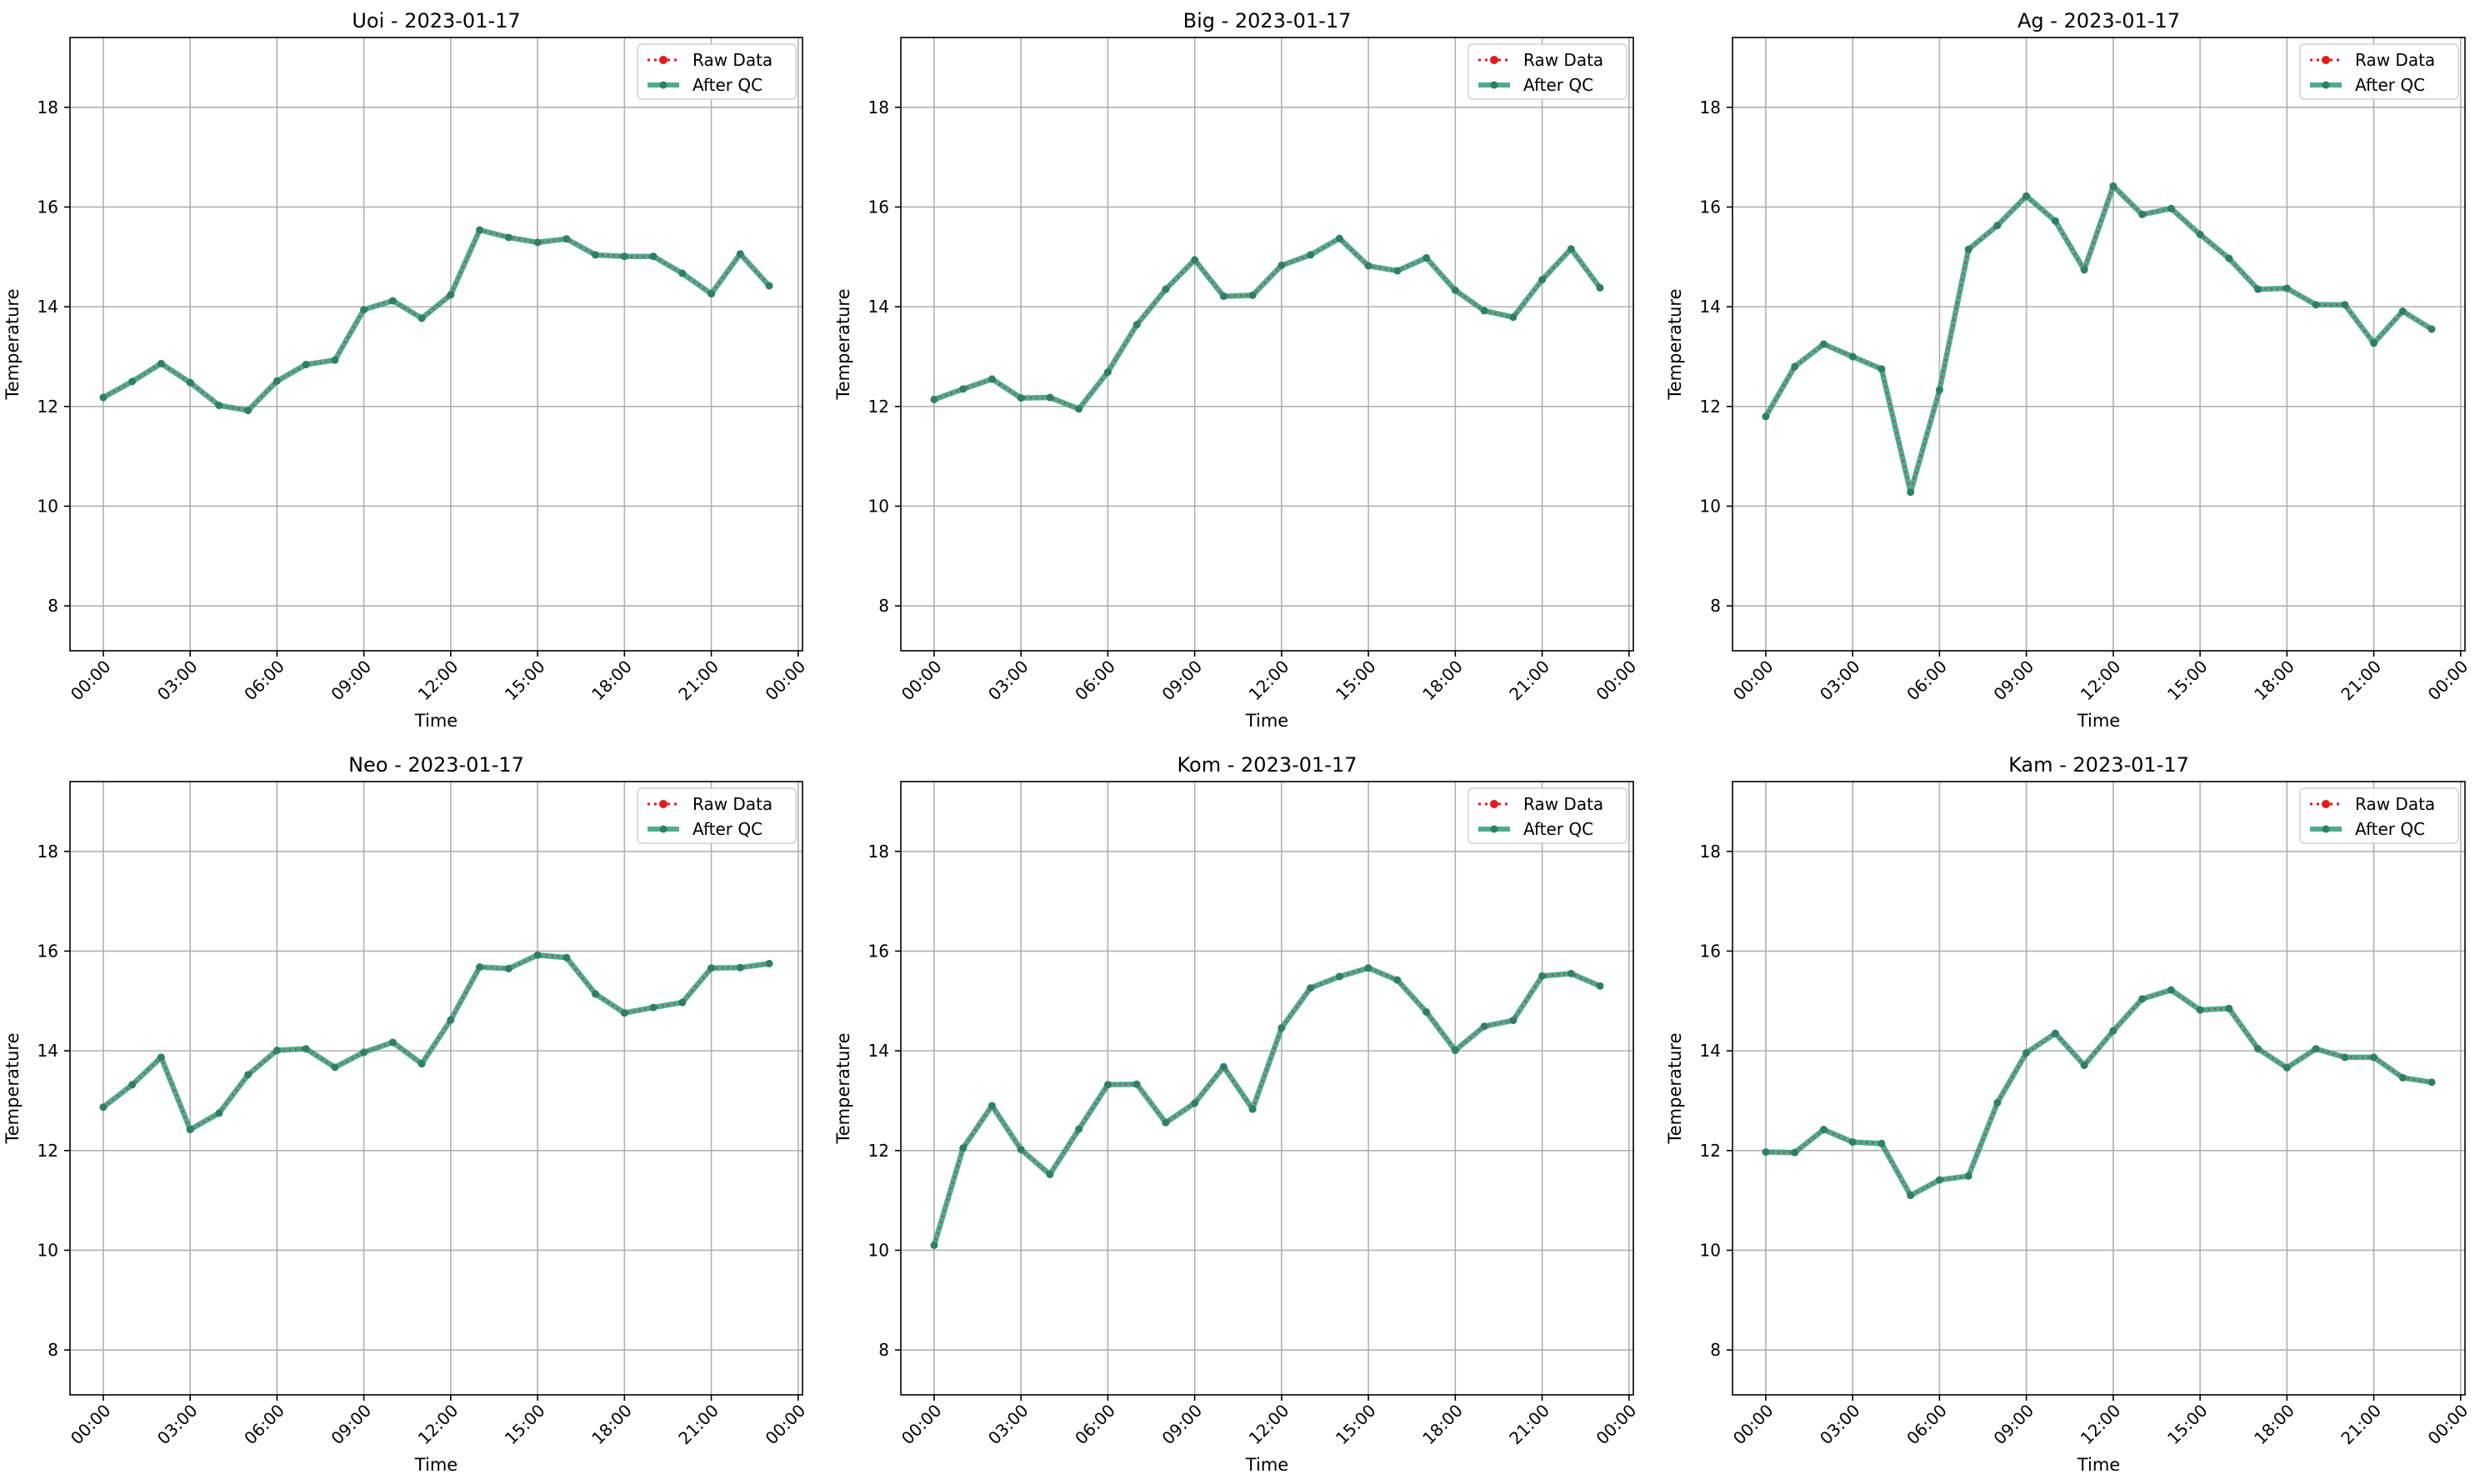  I want to click on plot-area, so click(1267, 1088).